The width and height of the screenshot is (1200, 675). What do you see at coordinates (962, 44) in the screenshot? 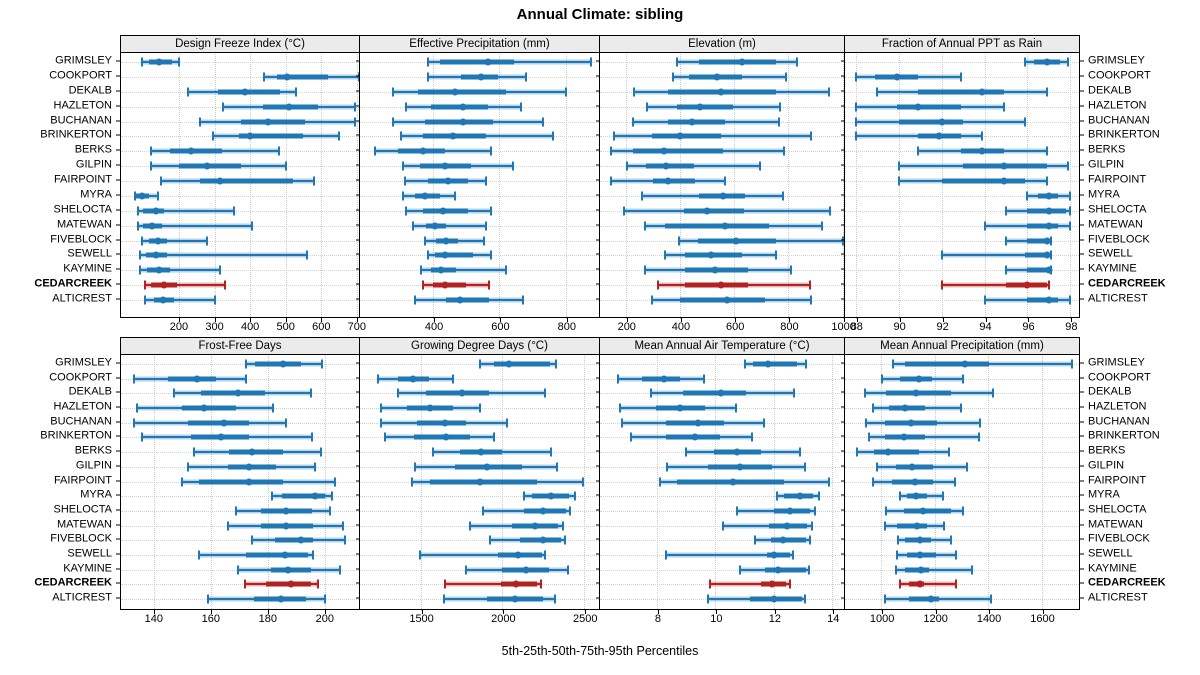
I see `panel-header: Fraction of Annual PPT as Rain` at bounding box center [962, 44].